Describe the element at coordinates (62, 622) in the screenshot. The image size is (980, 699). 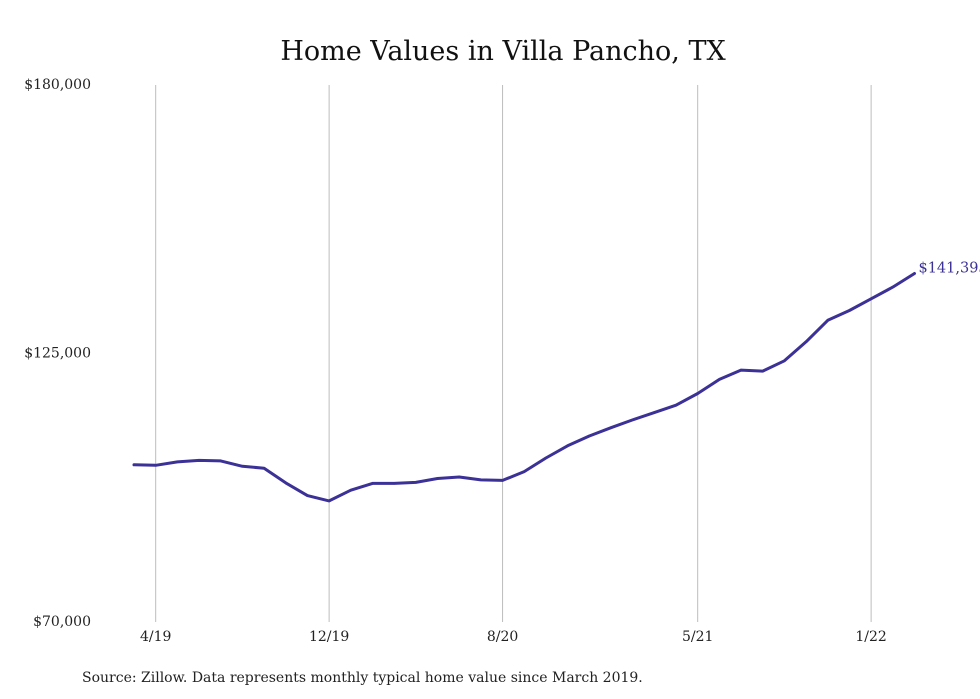
I see `y-tick-label: $70,000` at that location.